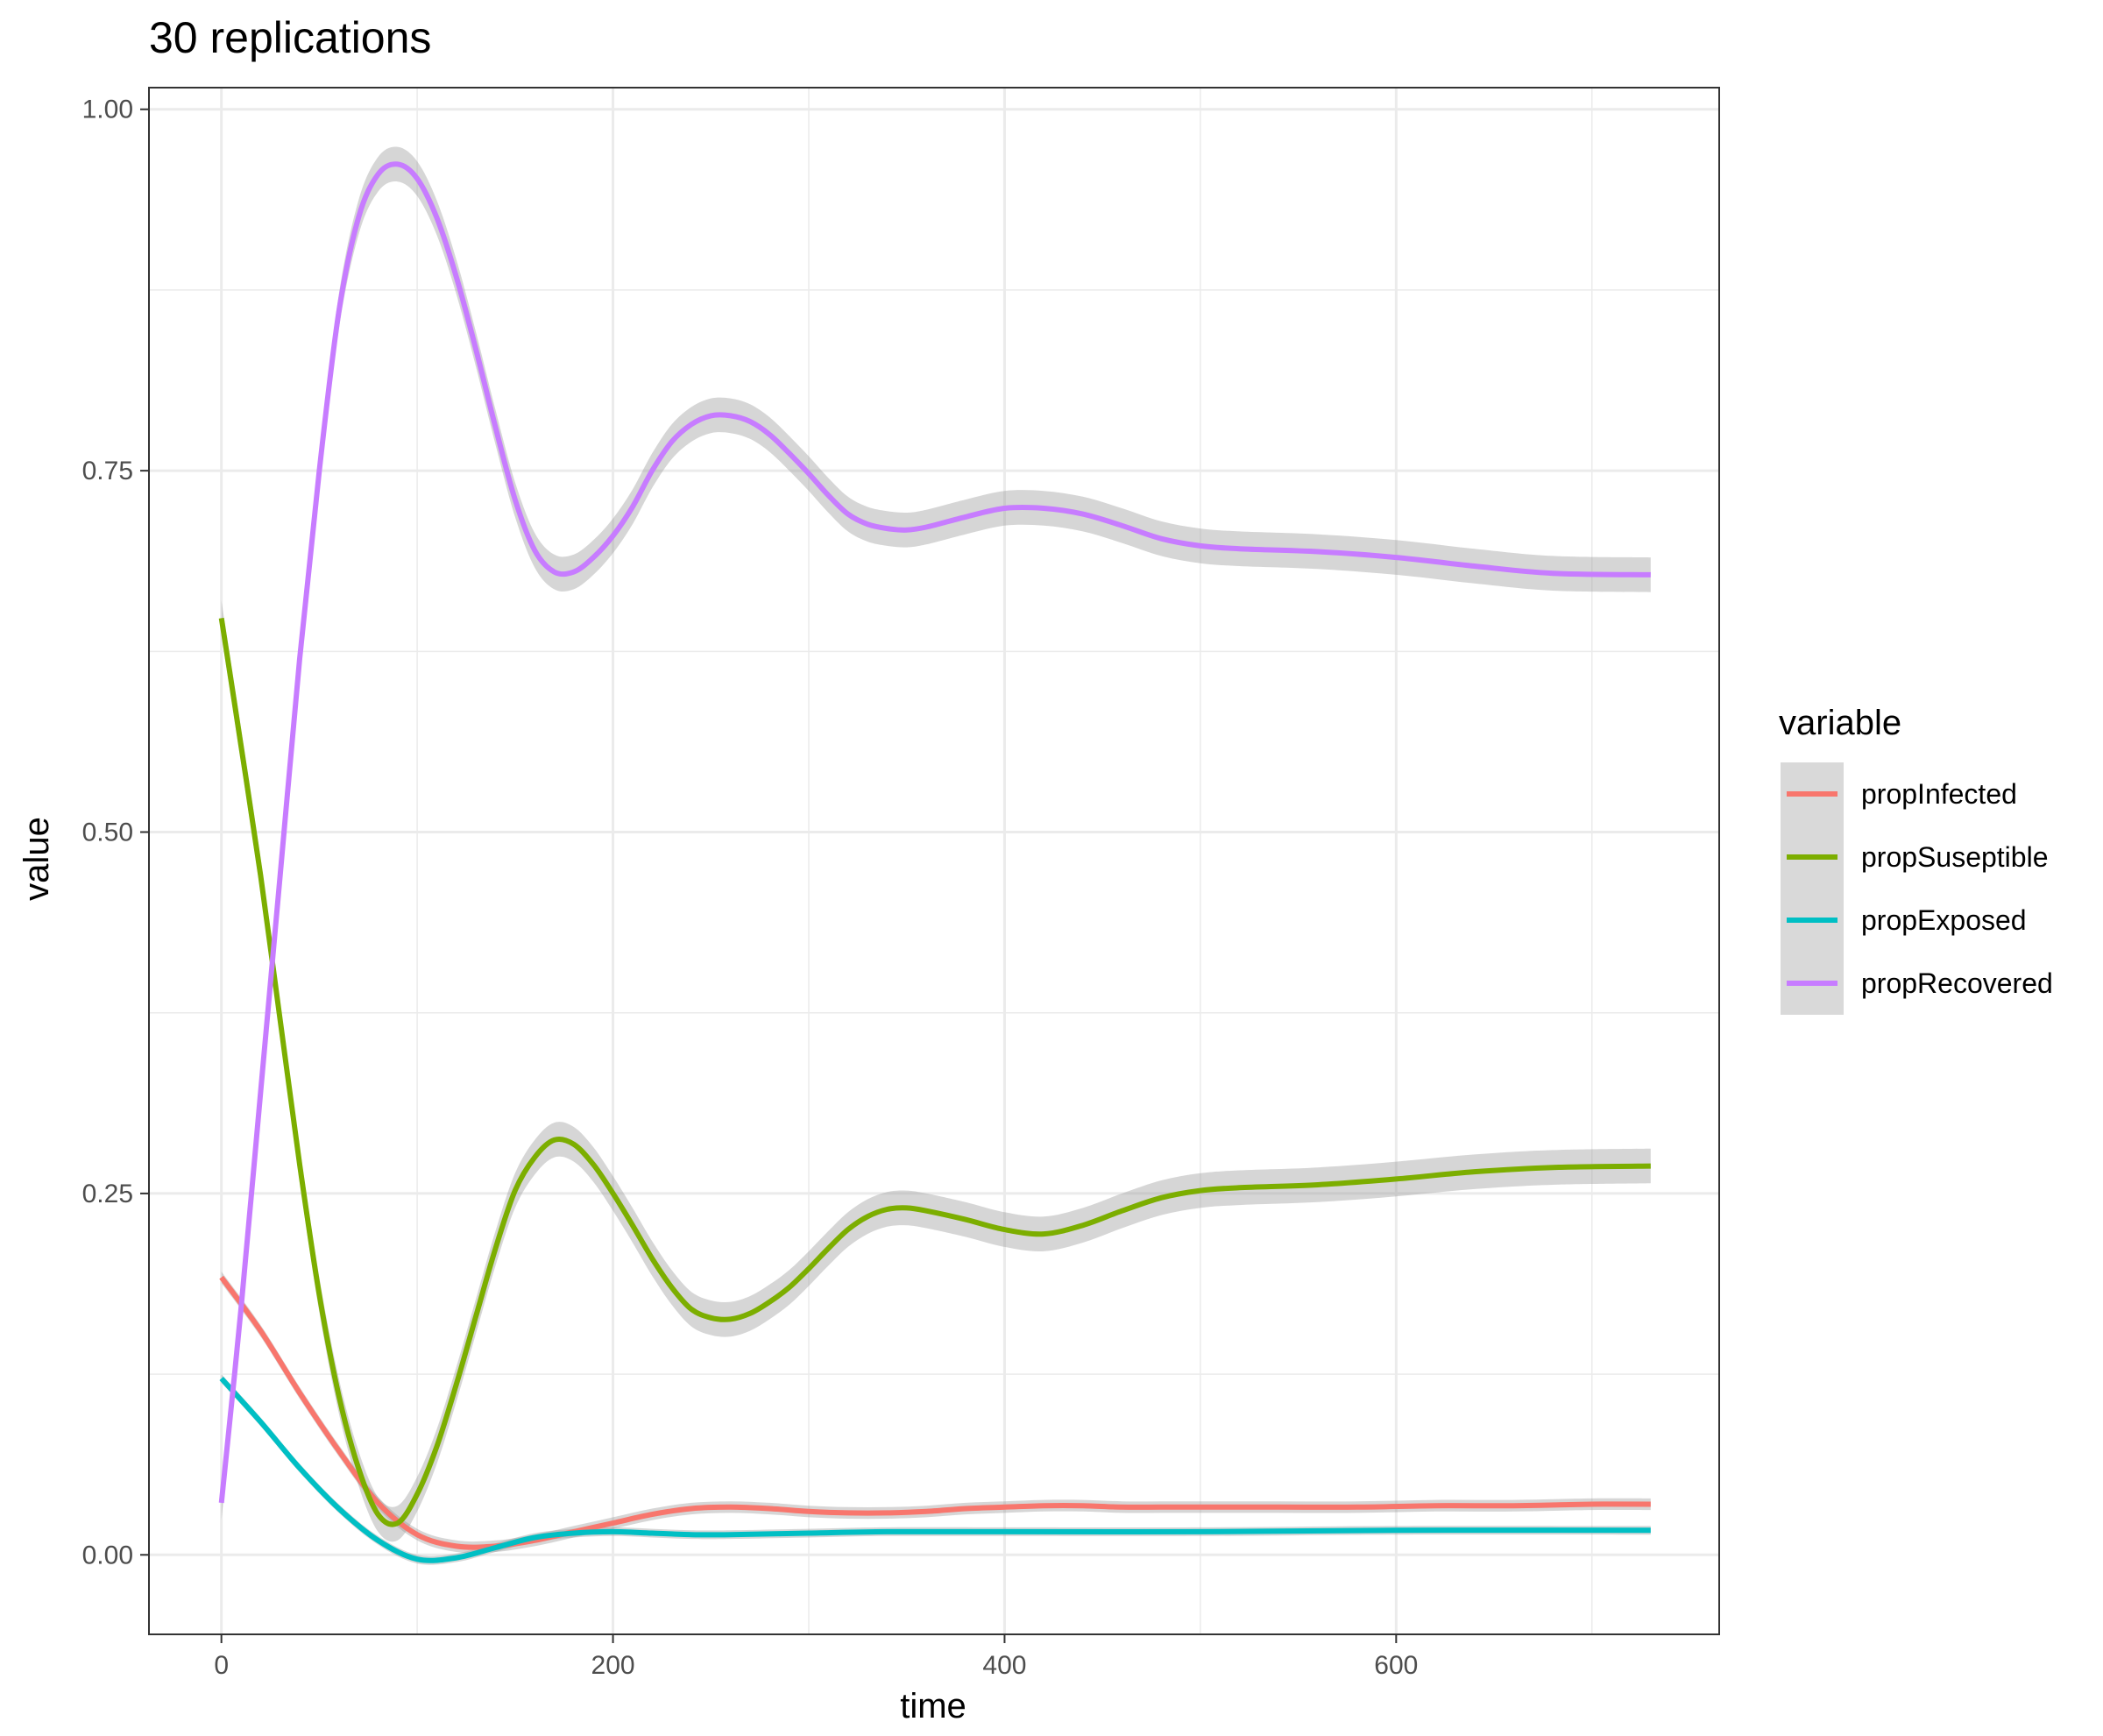 The image size is (2103, 1736). I want to click on x-tick-label: 600, so click(1396, 1665).